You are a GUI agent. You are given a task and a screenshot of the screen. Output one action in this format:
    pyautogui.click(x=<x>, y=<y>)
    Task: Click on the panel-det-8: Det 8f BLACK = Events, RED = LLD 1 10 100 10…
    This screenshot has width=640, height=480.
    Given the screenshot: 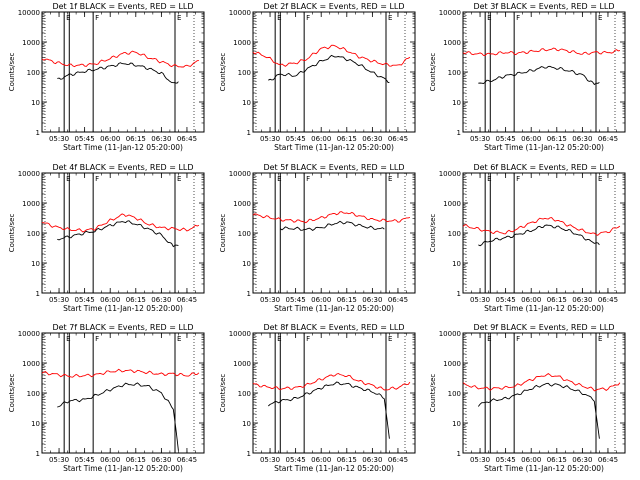 What is the action you would take?
    pyautogui.click(x=317, y=398)
    